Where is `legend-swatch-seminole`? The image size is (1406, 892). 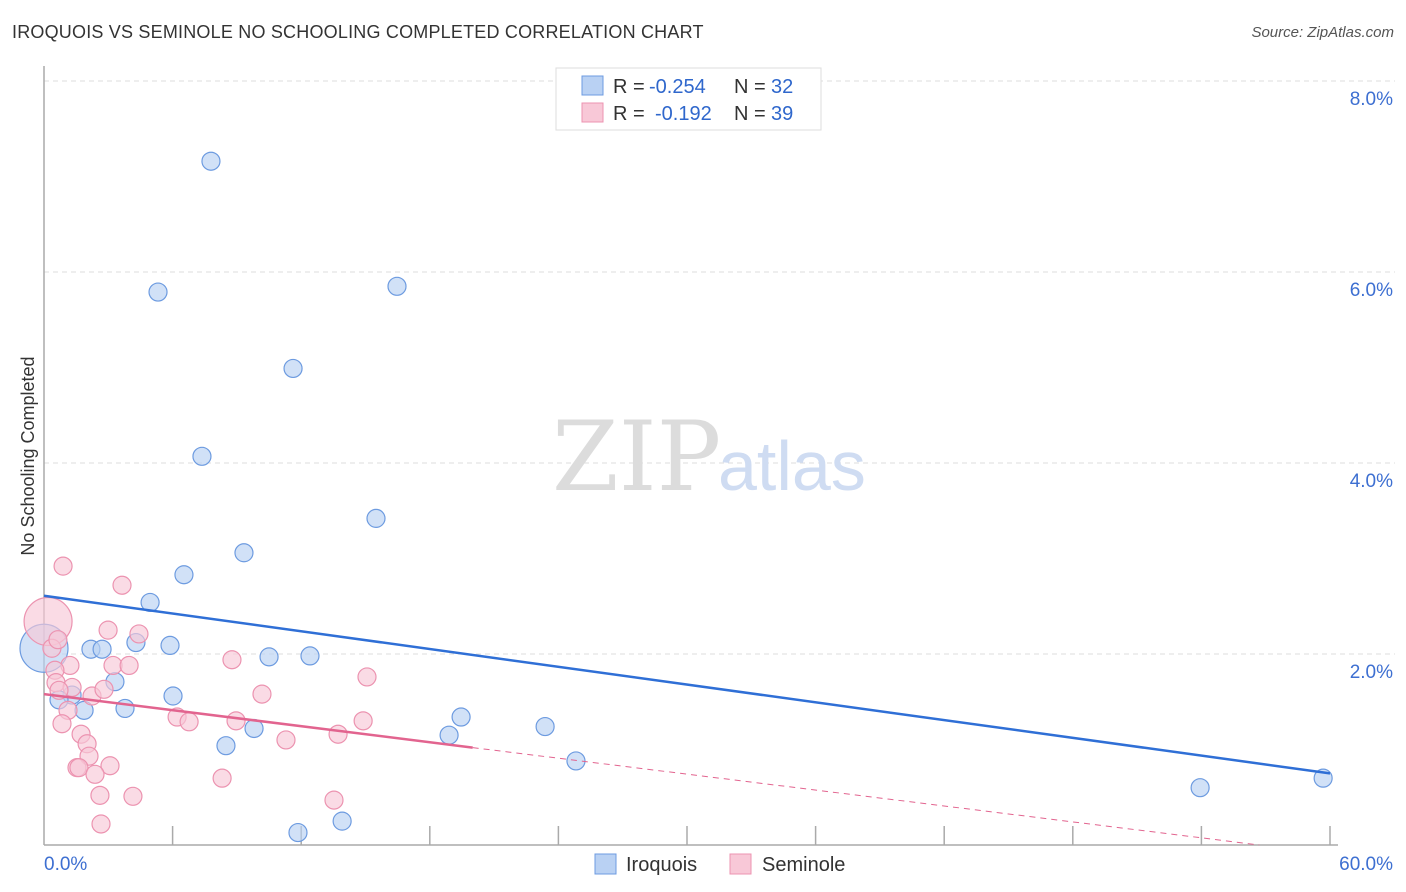 legend-swatch-seminole is located at coordinates (592, 112).